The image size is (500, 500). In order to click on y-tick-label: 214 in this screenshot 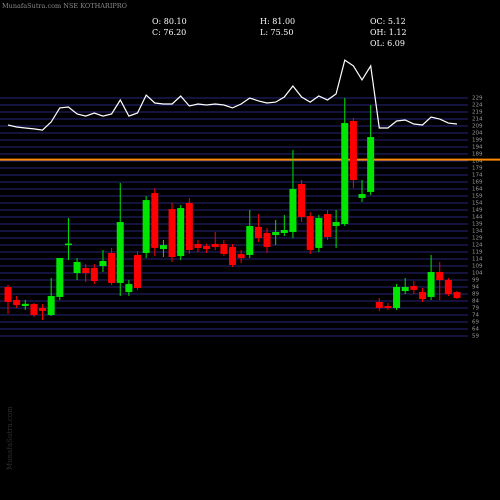, I will do `click(477, 120)`.